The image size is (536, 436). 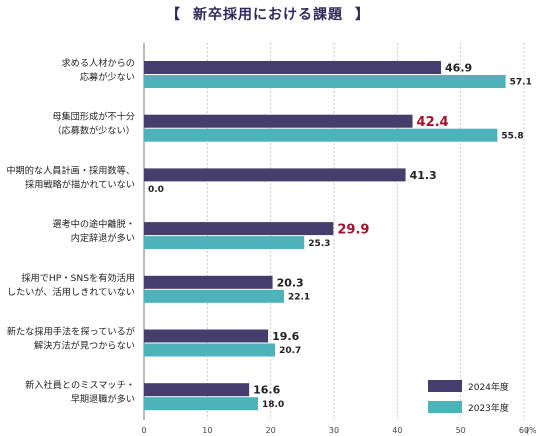 What do you see at coordinates (285, 336) in the screenshot?
I see `data-label: 19.6` at bounding box center [285, 336].